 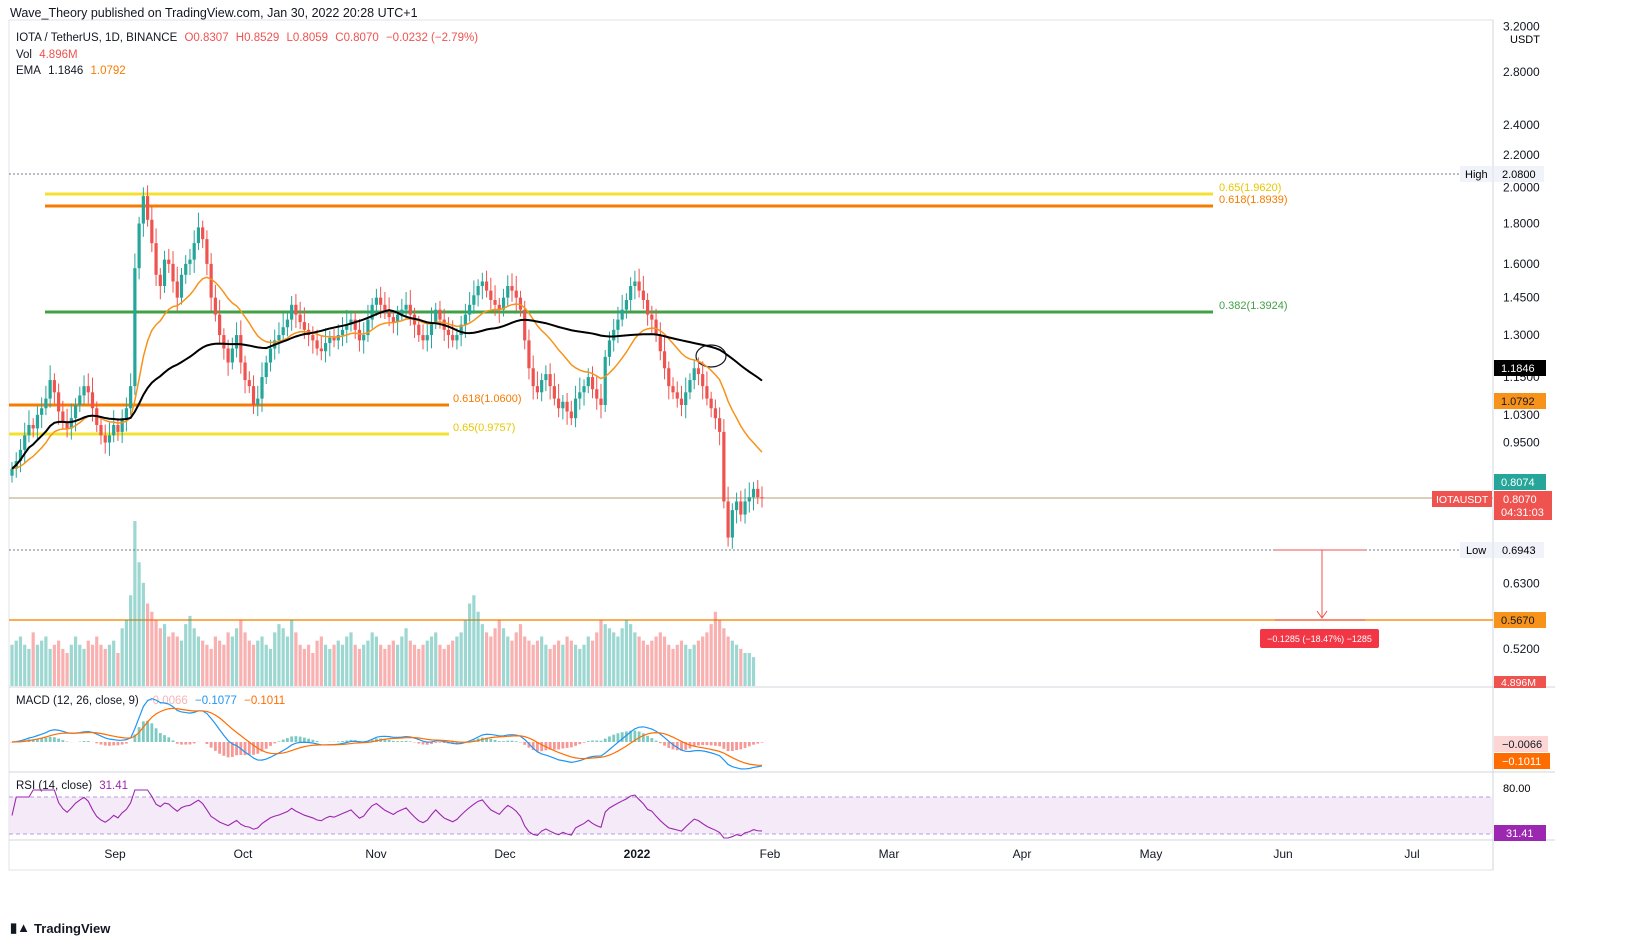 I want to click on fib-0618-lower-label: 0.618(1.0600), so click(x=487, y=399).